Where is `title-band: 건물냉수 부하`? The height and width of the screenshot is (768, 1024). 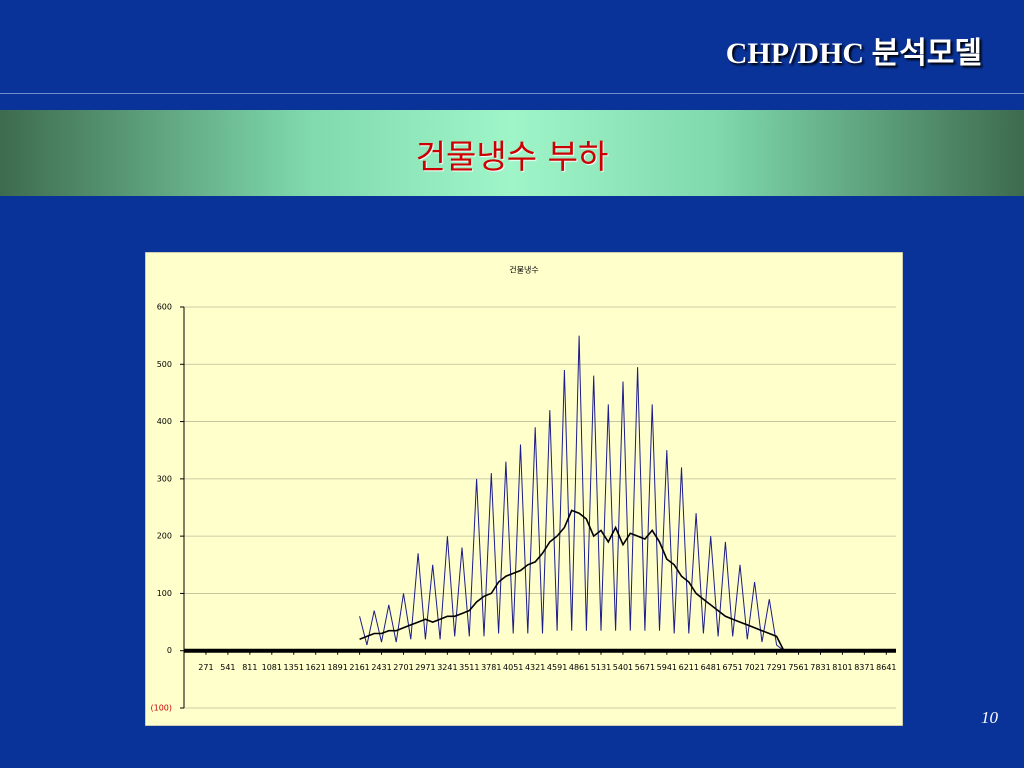 title-band: 건물냉수 부하 is located at coordinates (512, 153).